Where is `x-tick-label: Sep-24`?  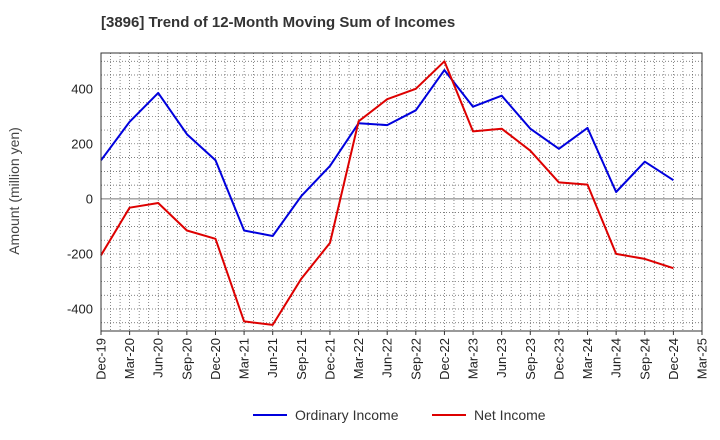 x-tick-label: Sep-24 is located at coordinates (644, 359).